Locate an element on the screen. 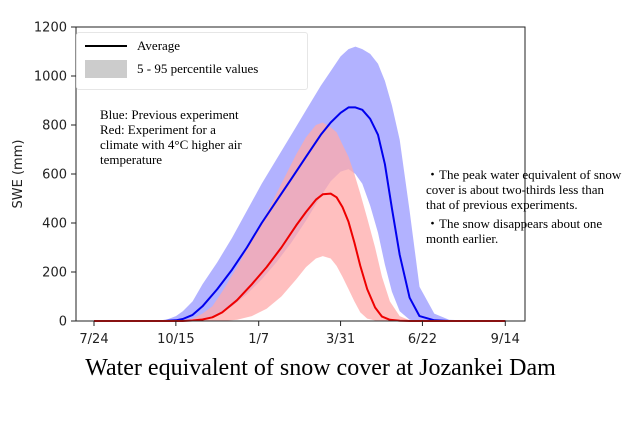 The width and height of the screenshot is (641, 426). y-tick-label: 200 is located at coordinates (54, 273).